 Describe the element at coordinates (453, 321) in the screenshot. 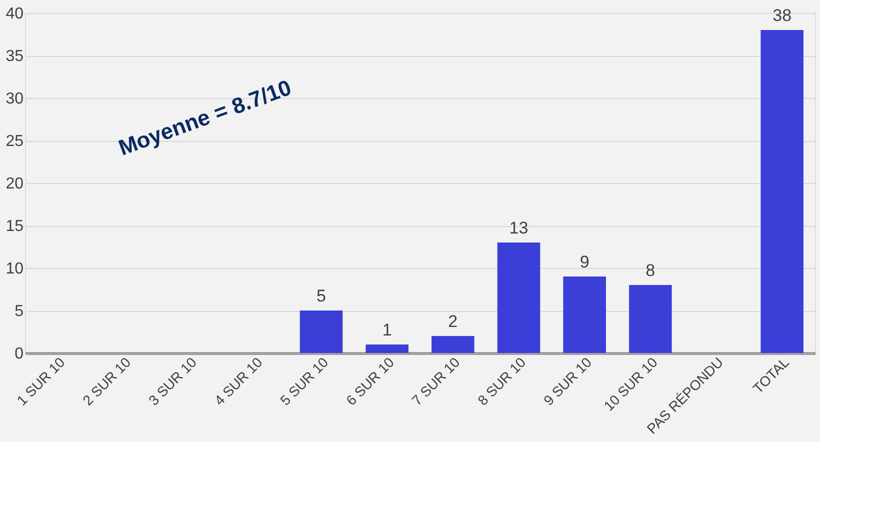

I see `data-label: 2` at that location.